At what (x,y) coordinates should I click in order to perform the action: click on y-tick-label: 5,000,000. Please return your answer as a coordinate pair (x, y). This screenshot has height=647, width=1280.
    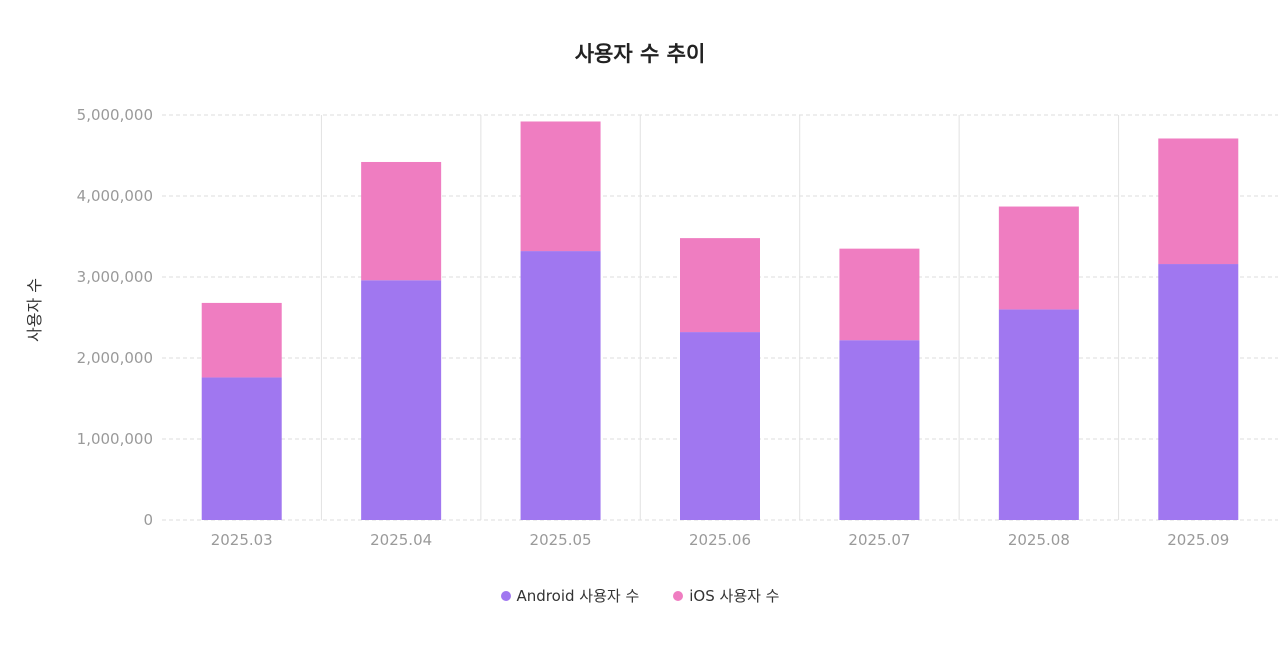
    Looking at the image, I should click on (115, 115).